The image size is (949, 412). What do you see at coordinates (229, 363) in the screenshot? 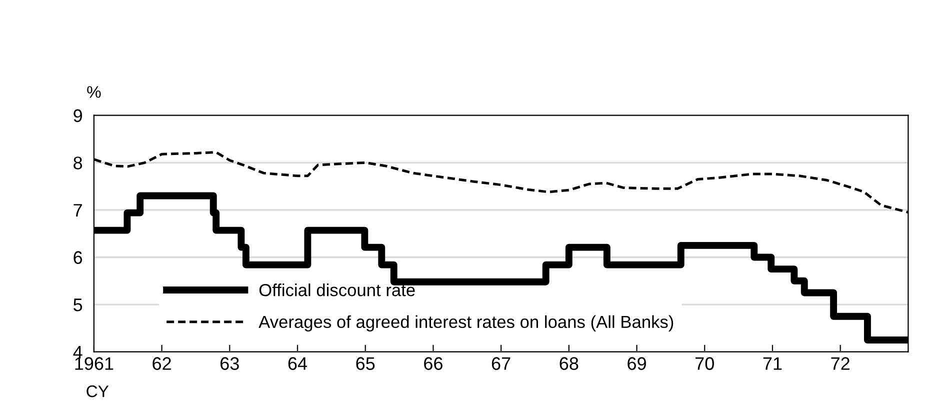
I see `x-tick-label: 63` at bounding box center [229, 363].